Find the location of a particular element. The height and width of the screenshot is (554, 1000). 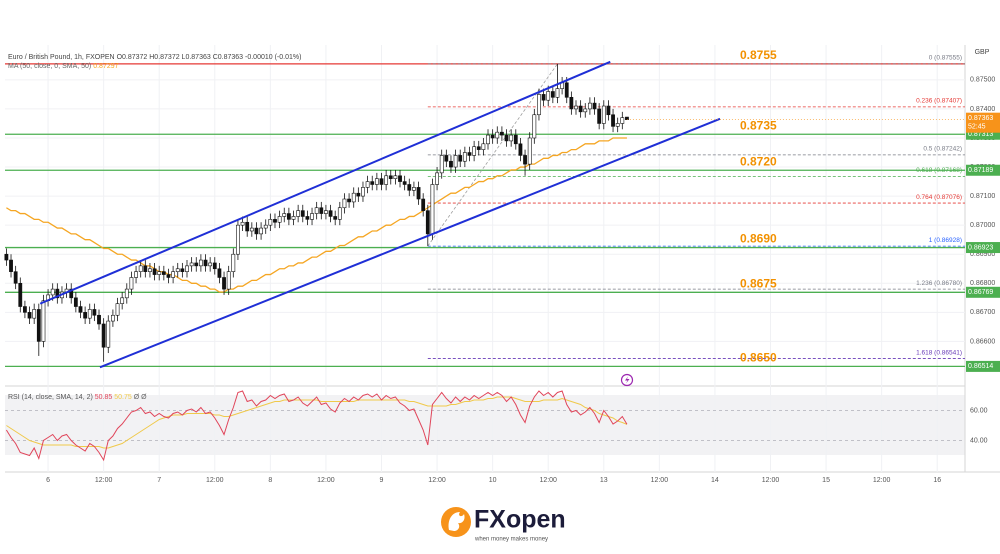

level-annotation: 0.8675 is located at coordinates (758, 283).